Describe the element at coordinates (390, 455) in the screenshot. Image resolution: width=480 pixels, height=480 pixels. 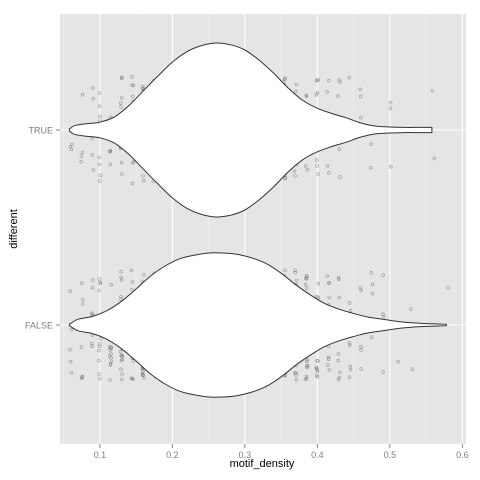
I see `x-tick-label: 0.5` at that location.